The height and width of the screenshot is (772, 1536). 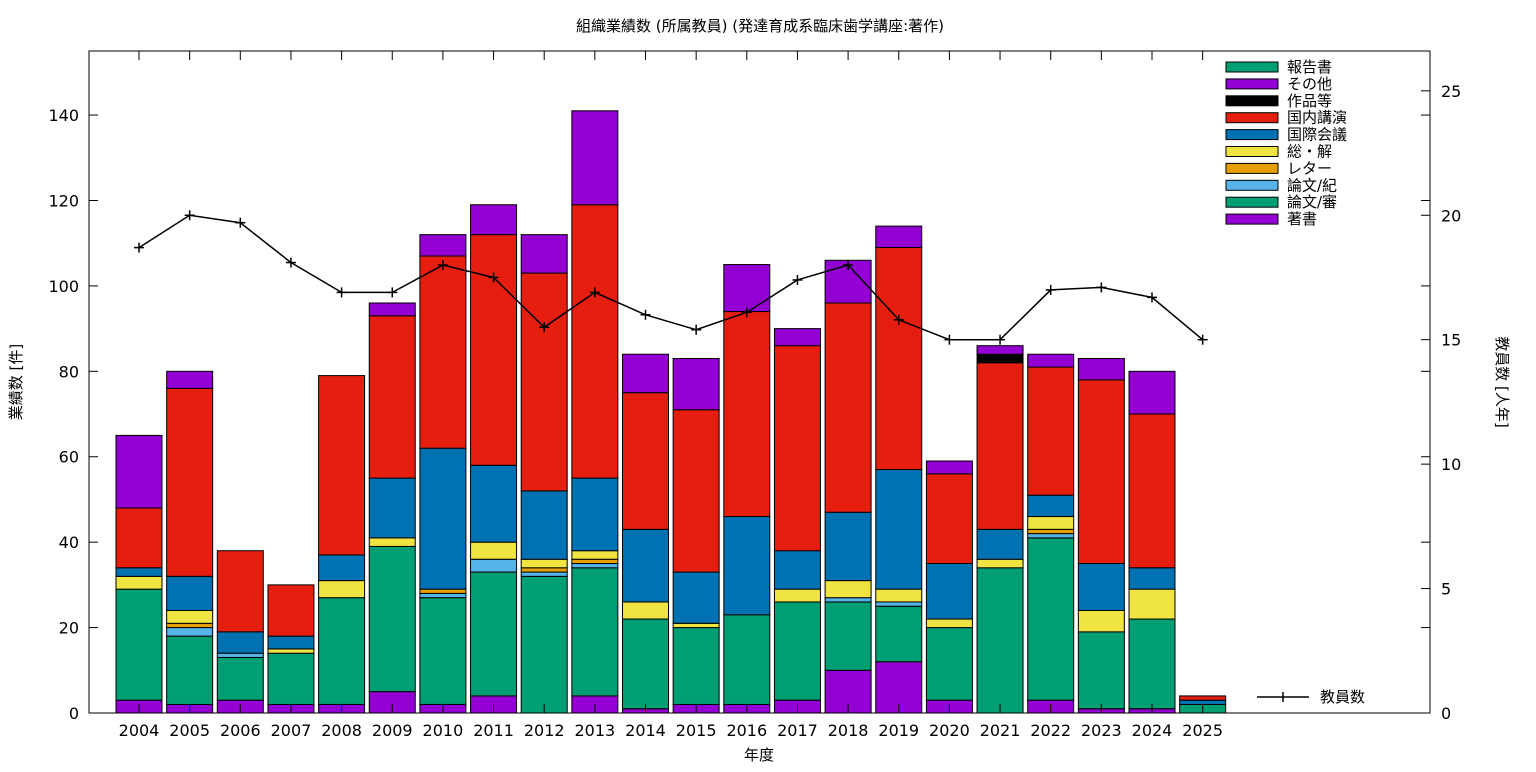 What do you see at coordinates (16, 382) in the screenshot?
I see `y-axis-label: 業績数 [件]` at bounding box center [16, 382].